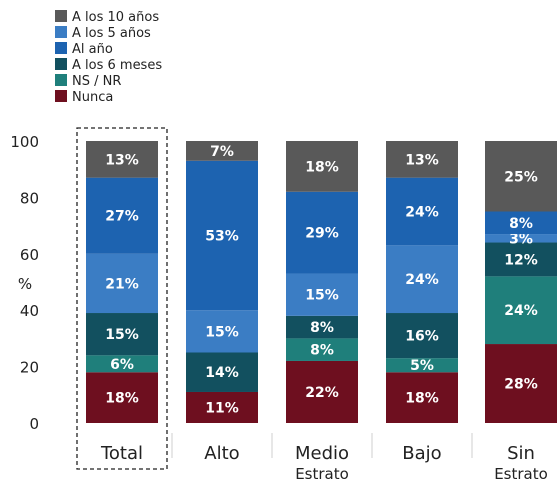  I want to click on category-label: Alto, so click(221, 453).